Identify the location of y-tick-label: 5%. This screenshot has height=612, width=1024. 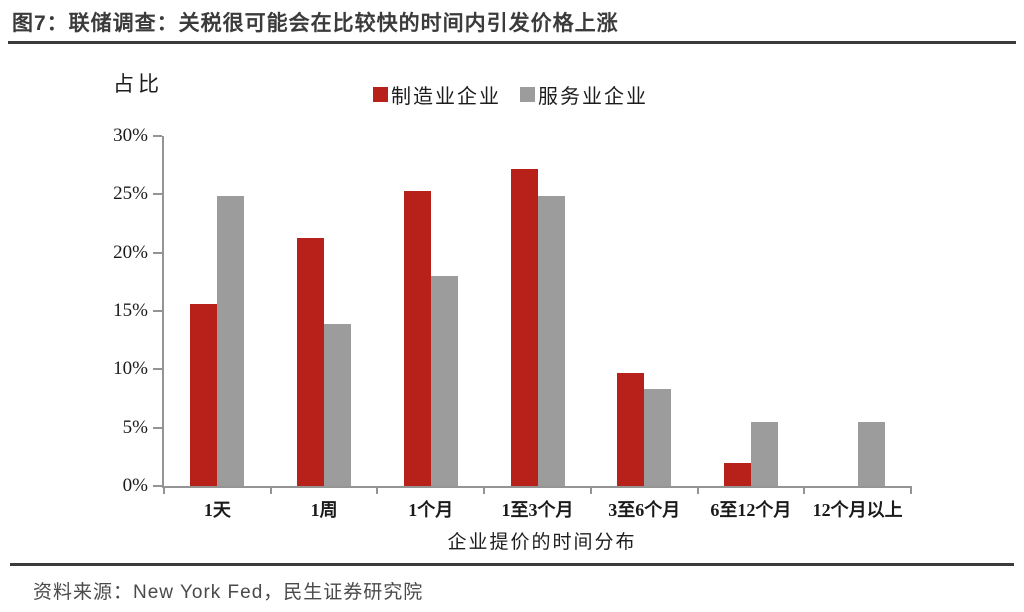
(135, 427).